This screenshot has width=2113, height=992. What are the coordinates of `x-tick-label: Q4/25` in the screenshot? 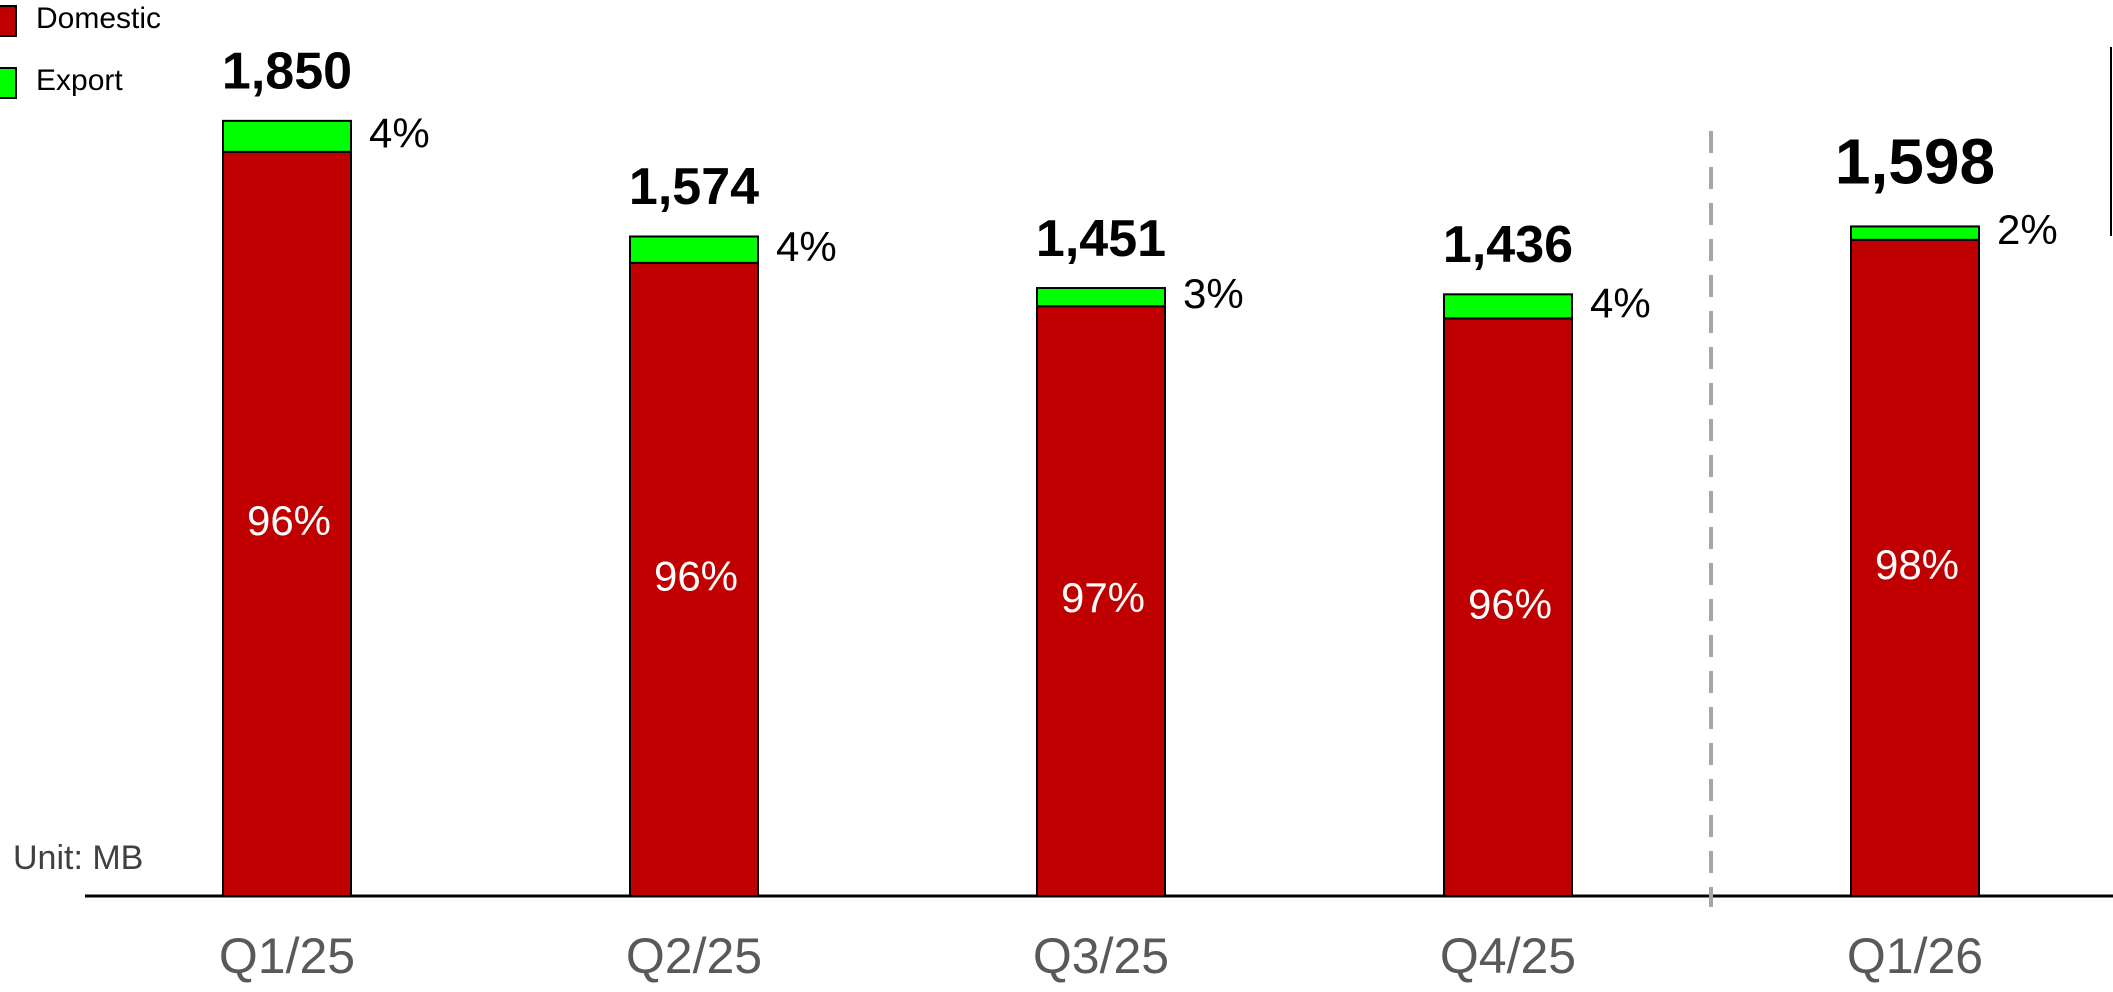 It's located at (1508, 956).